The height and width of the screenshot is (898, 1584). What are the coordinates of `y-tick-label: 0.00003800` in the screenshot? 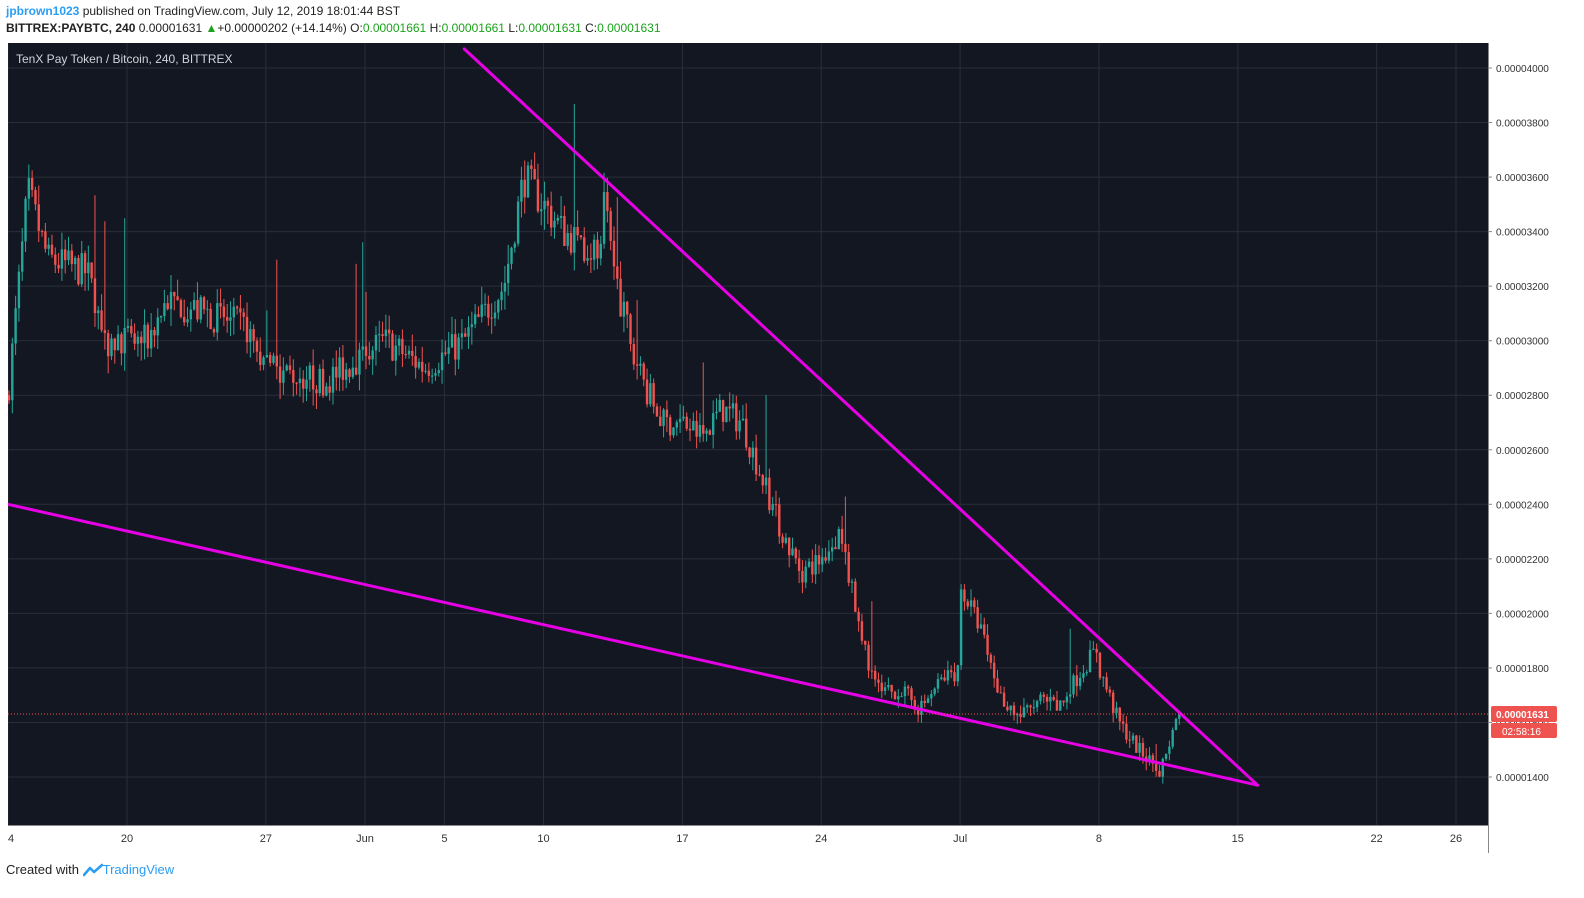 It's located at (1522, 124).